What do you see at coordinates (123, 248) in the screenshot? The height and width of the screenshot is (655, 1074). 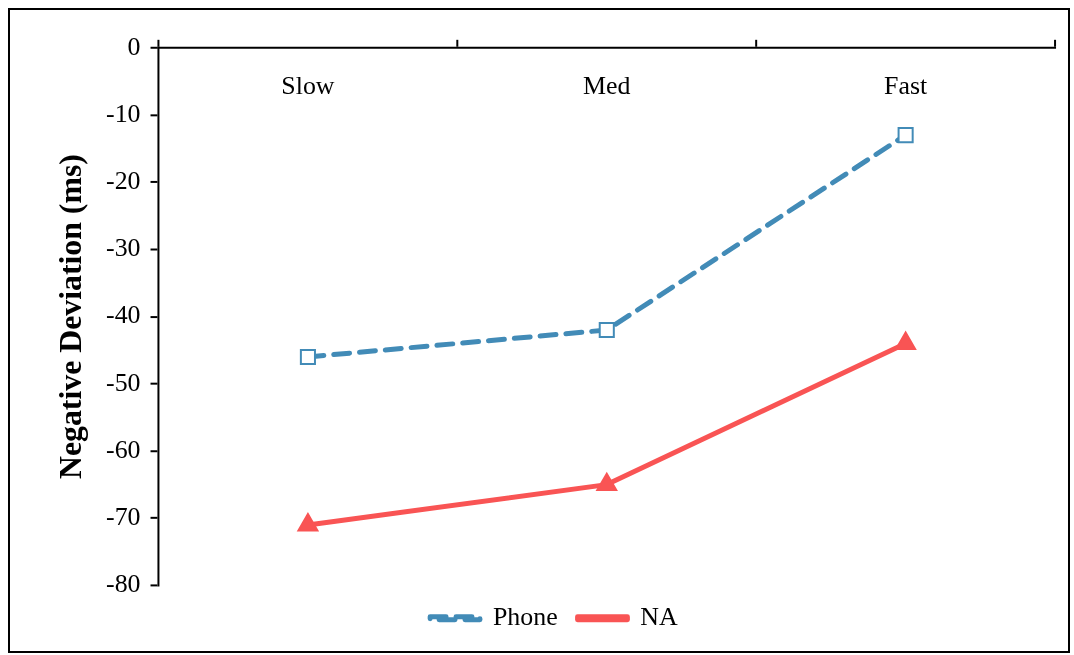 I see `y-tick-label: -30` at bounding box center [123, 248].